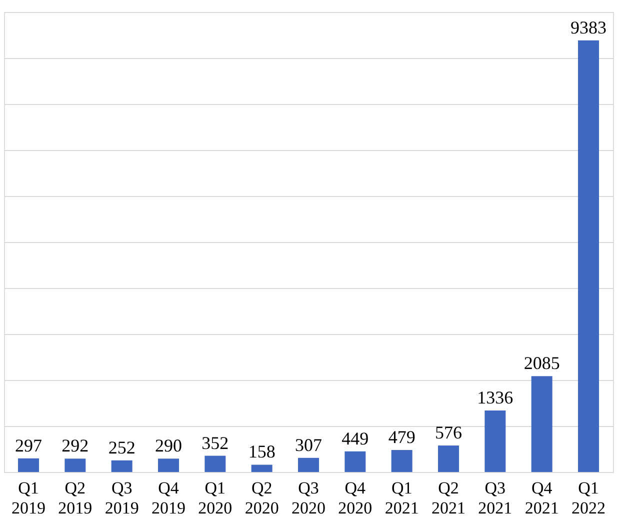  Describe the element at coordinates (28, 445) in the screenshot. I see `data-label: 297` at that location.